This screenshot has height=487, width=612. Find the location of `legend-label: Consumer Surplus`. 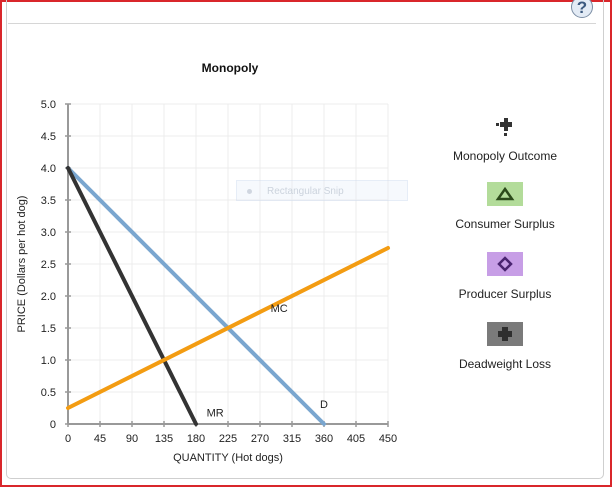

legend-label: Consumer Surplus is located at coordinates (505, 224).